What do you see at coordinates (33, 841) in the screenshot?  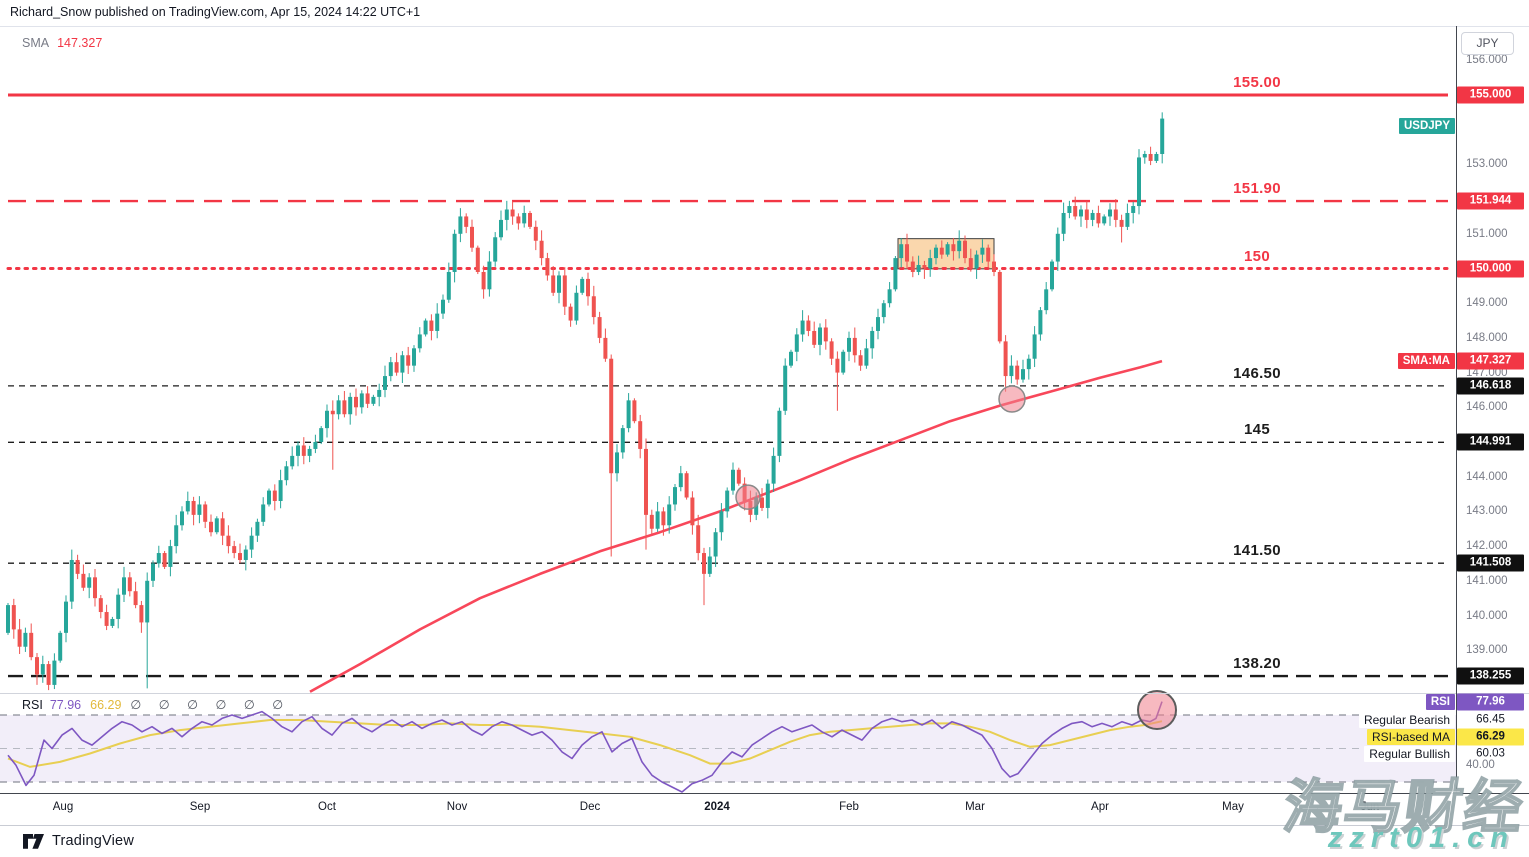 I see `tradingview-logo-icon` at bounding box center [33, 841].